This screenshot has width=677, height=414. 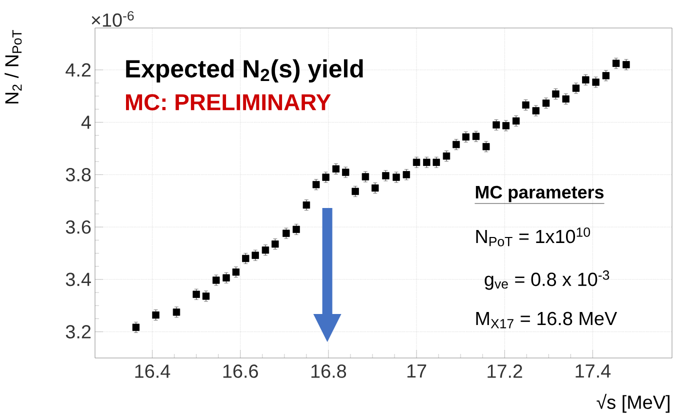 I want to click on x-axis-title: √s [MeV], so click(x=633, y=403).